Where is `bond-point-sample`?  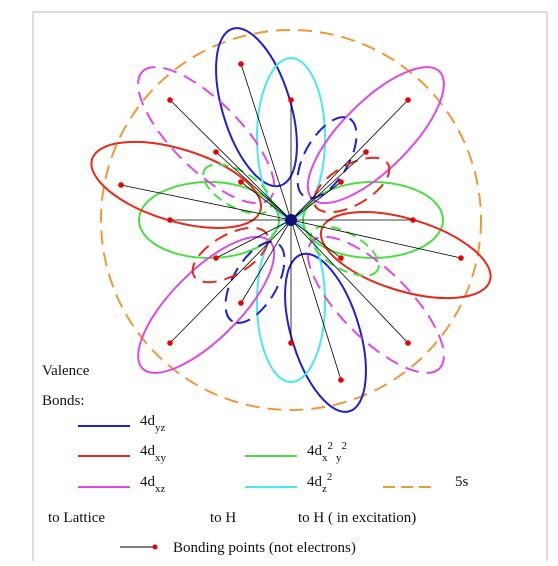
bond-point-sample is located at coordinates (155, 547).